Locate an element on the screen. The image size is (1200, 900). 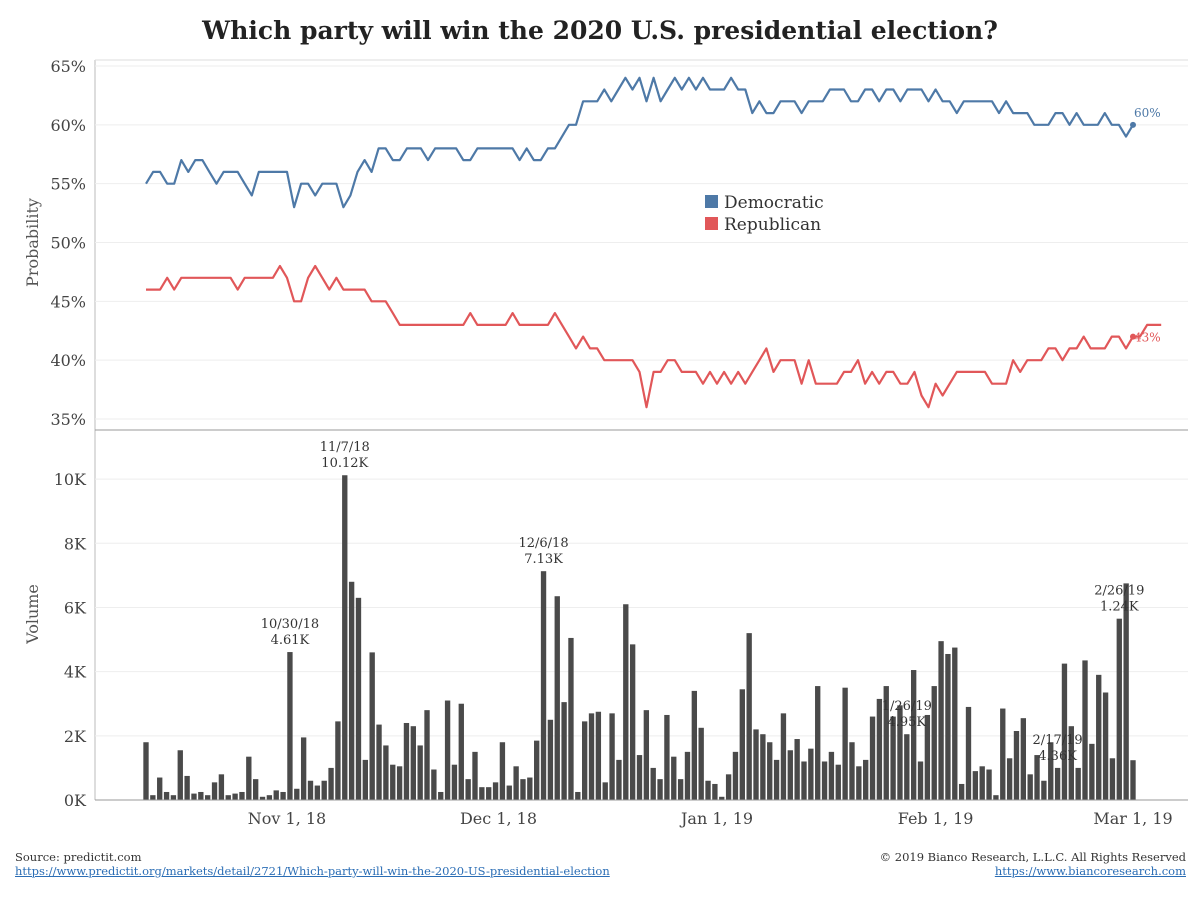
annotation-date: 10/30/18 is located at coordinates (290, 624).